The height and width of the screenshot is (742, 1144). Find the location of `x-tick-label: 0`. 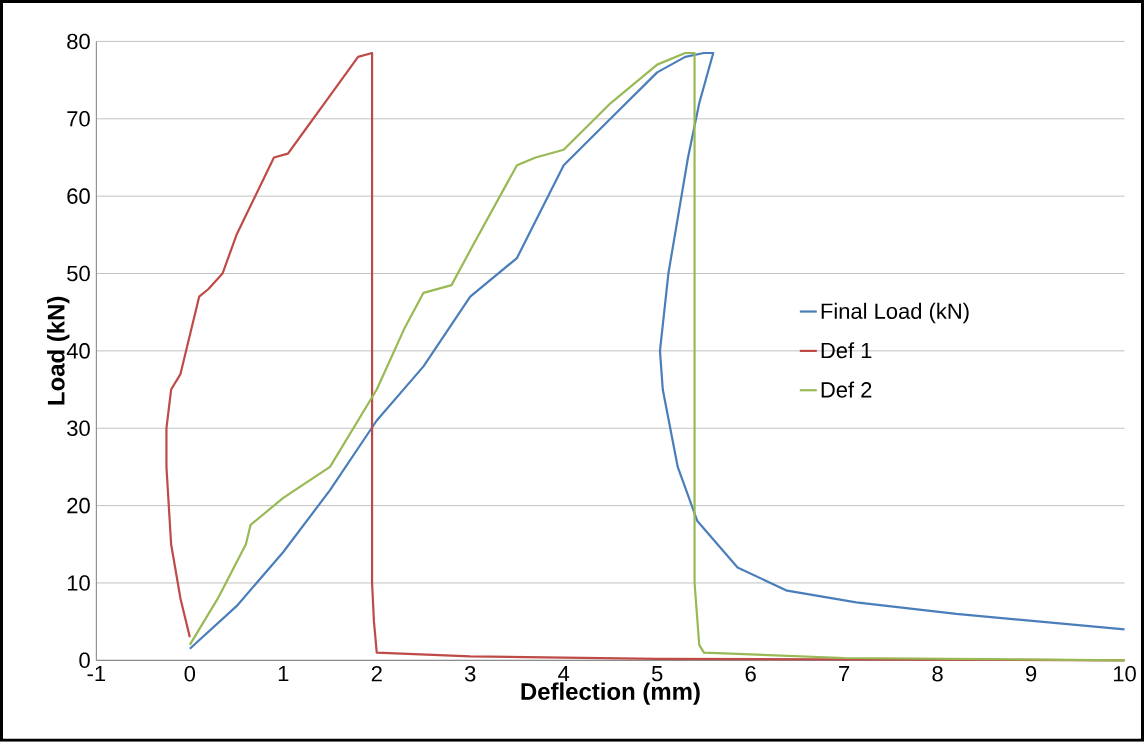

x-tick-label: 0 is located at coordinates (190, 674).